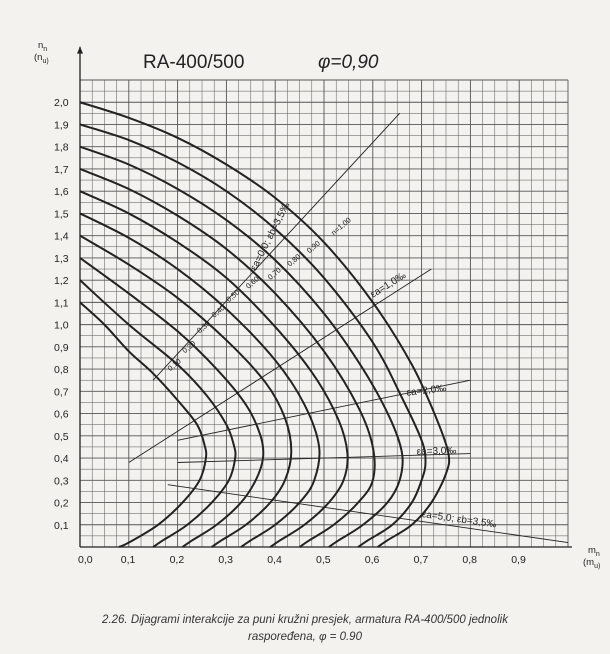 The height and width of the screenshot is (654, 610). Describe the element at coordinates (61, 370) in the screenshot. I see `y-tick-label: 0,8` at that location.